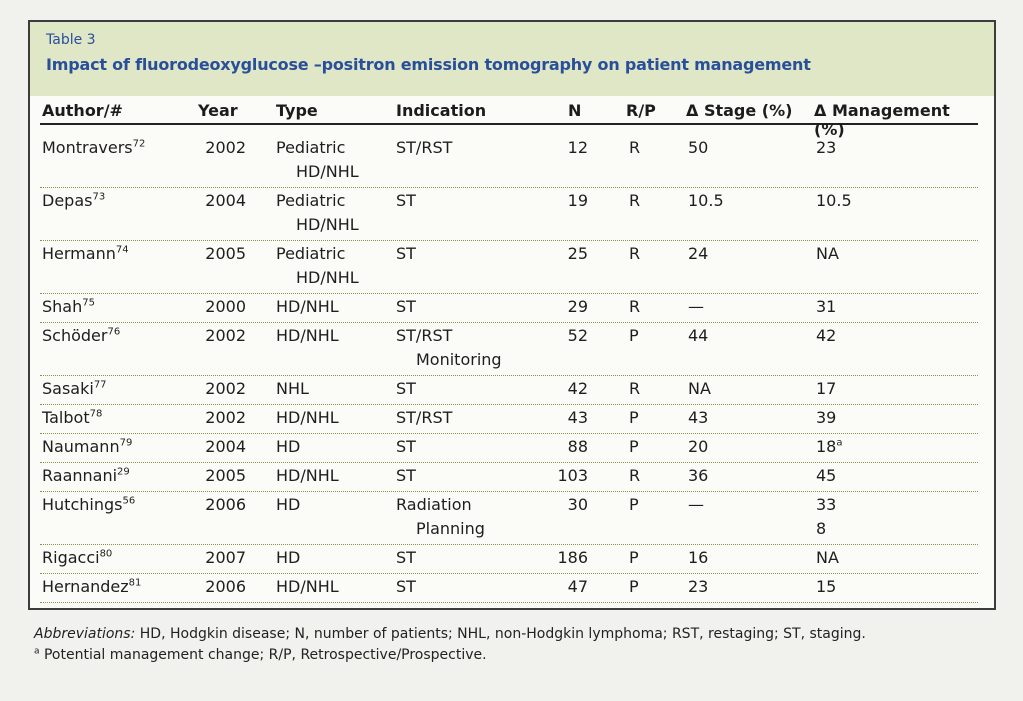 Image resolution: width=1023 pixels, height=701 pixels. Describe the element at coordinates (882, 120) in the screenshot. I see `header-management: Δ Management (%)` at that location.